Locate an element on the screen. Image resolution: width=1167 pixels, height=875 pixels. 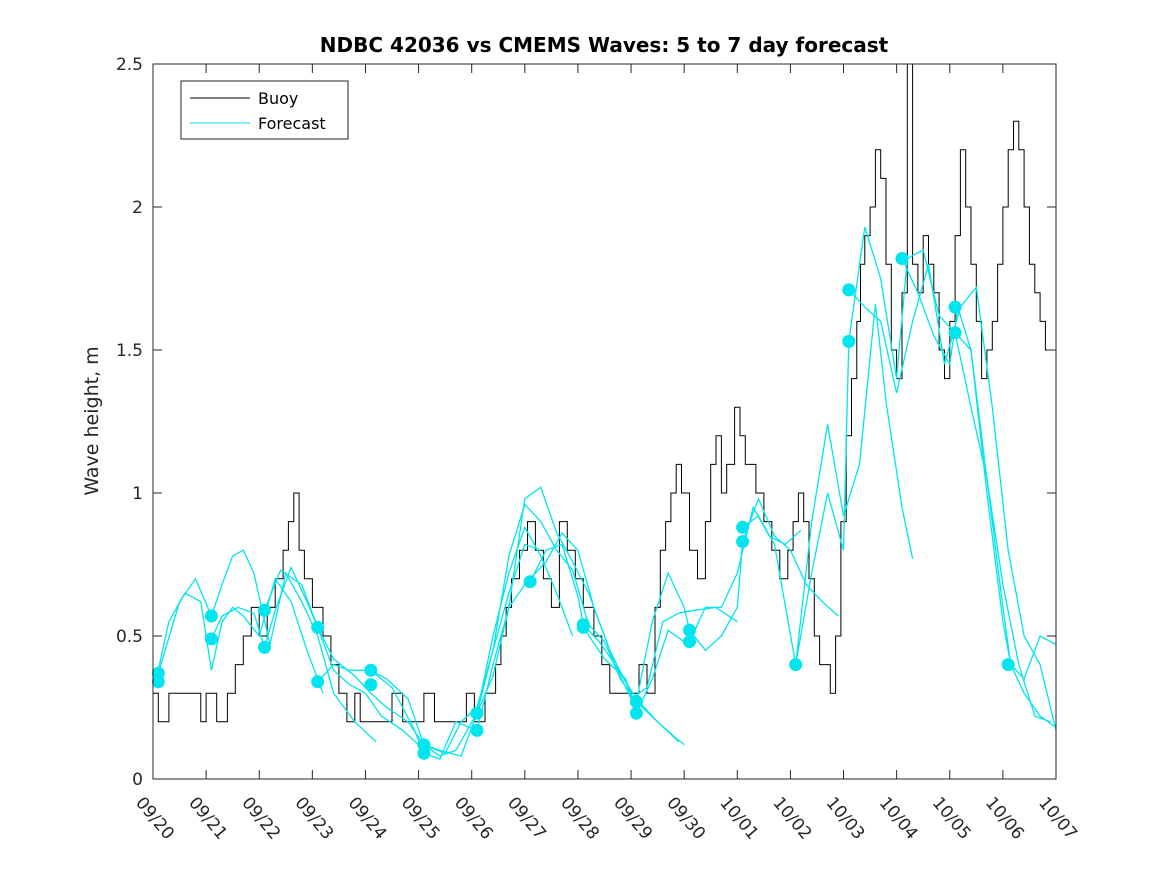
x-tick-label: 09/27 is located at coordinates (526, 818).